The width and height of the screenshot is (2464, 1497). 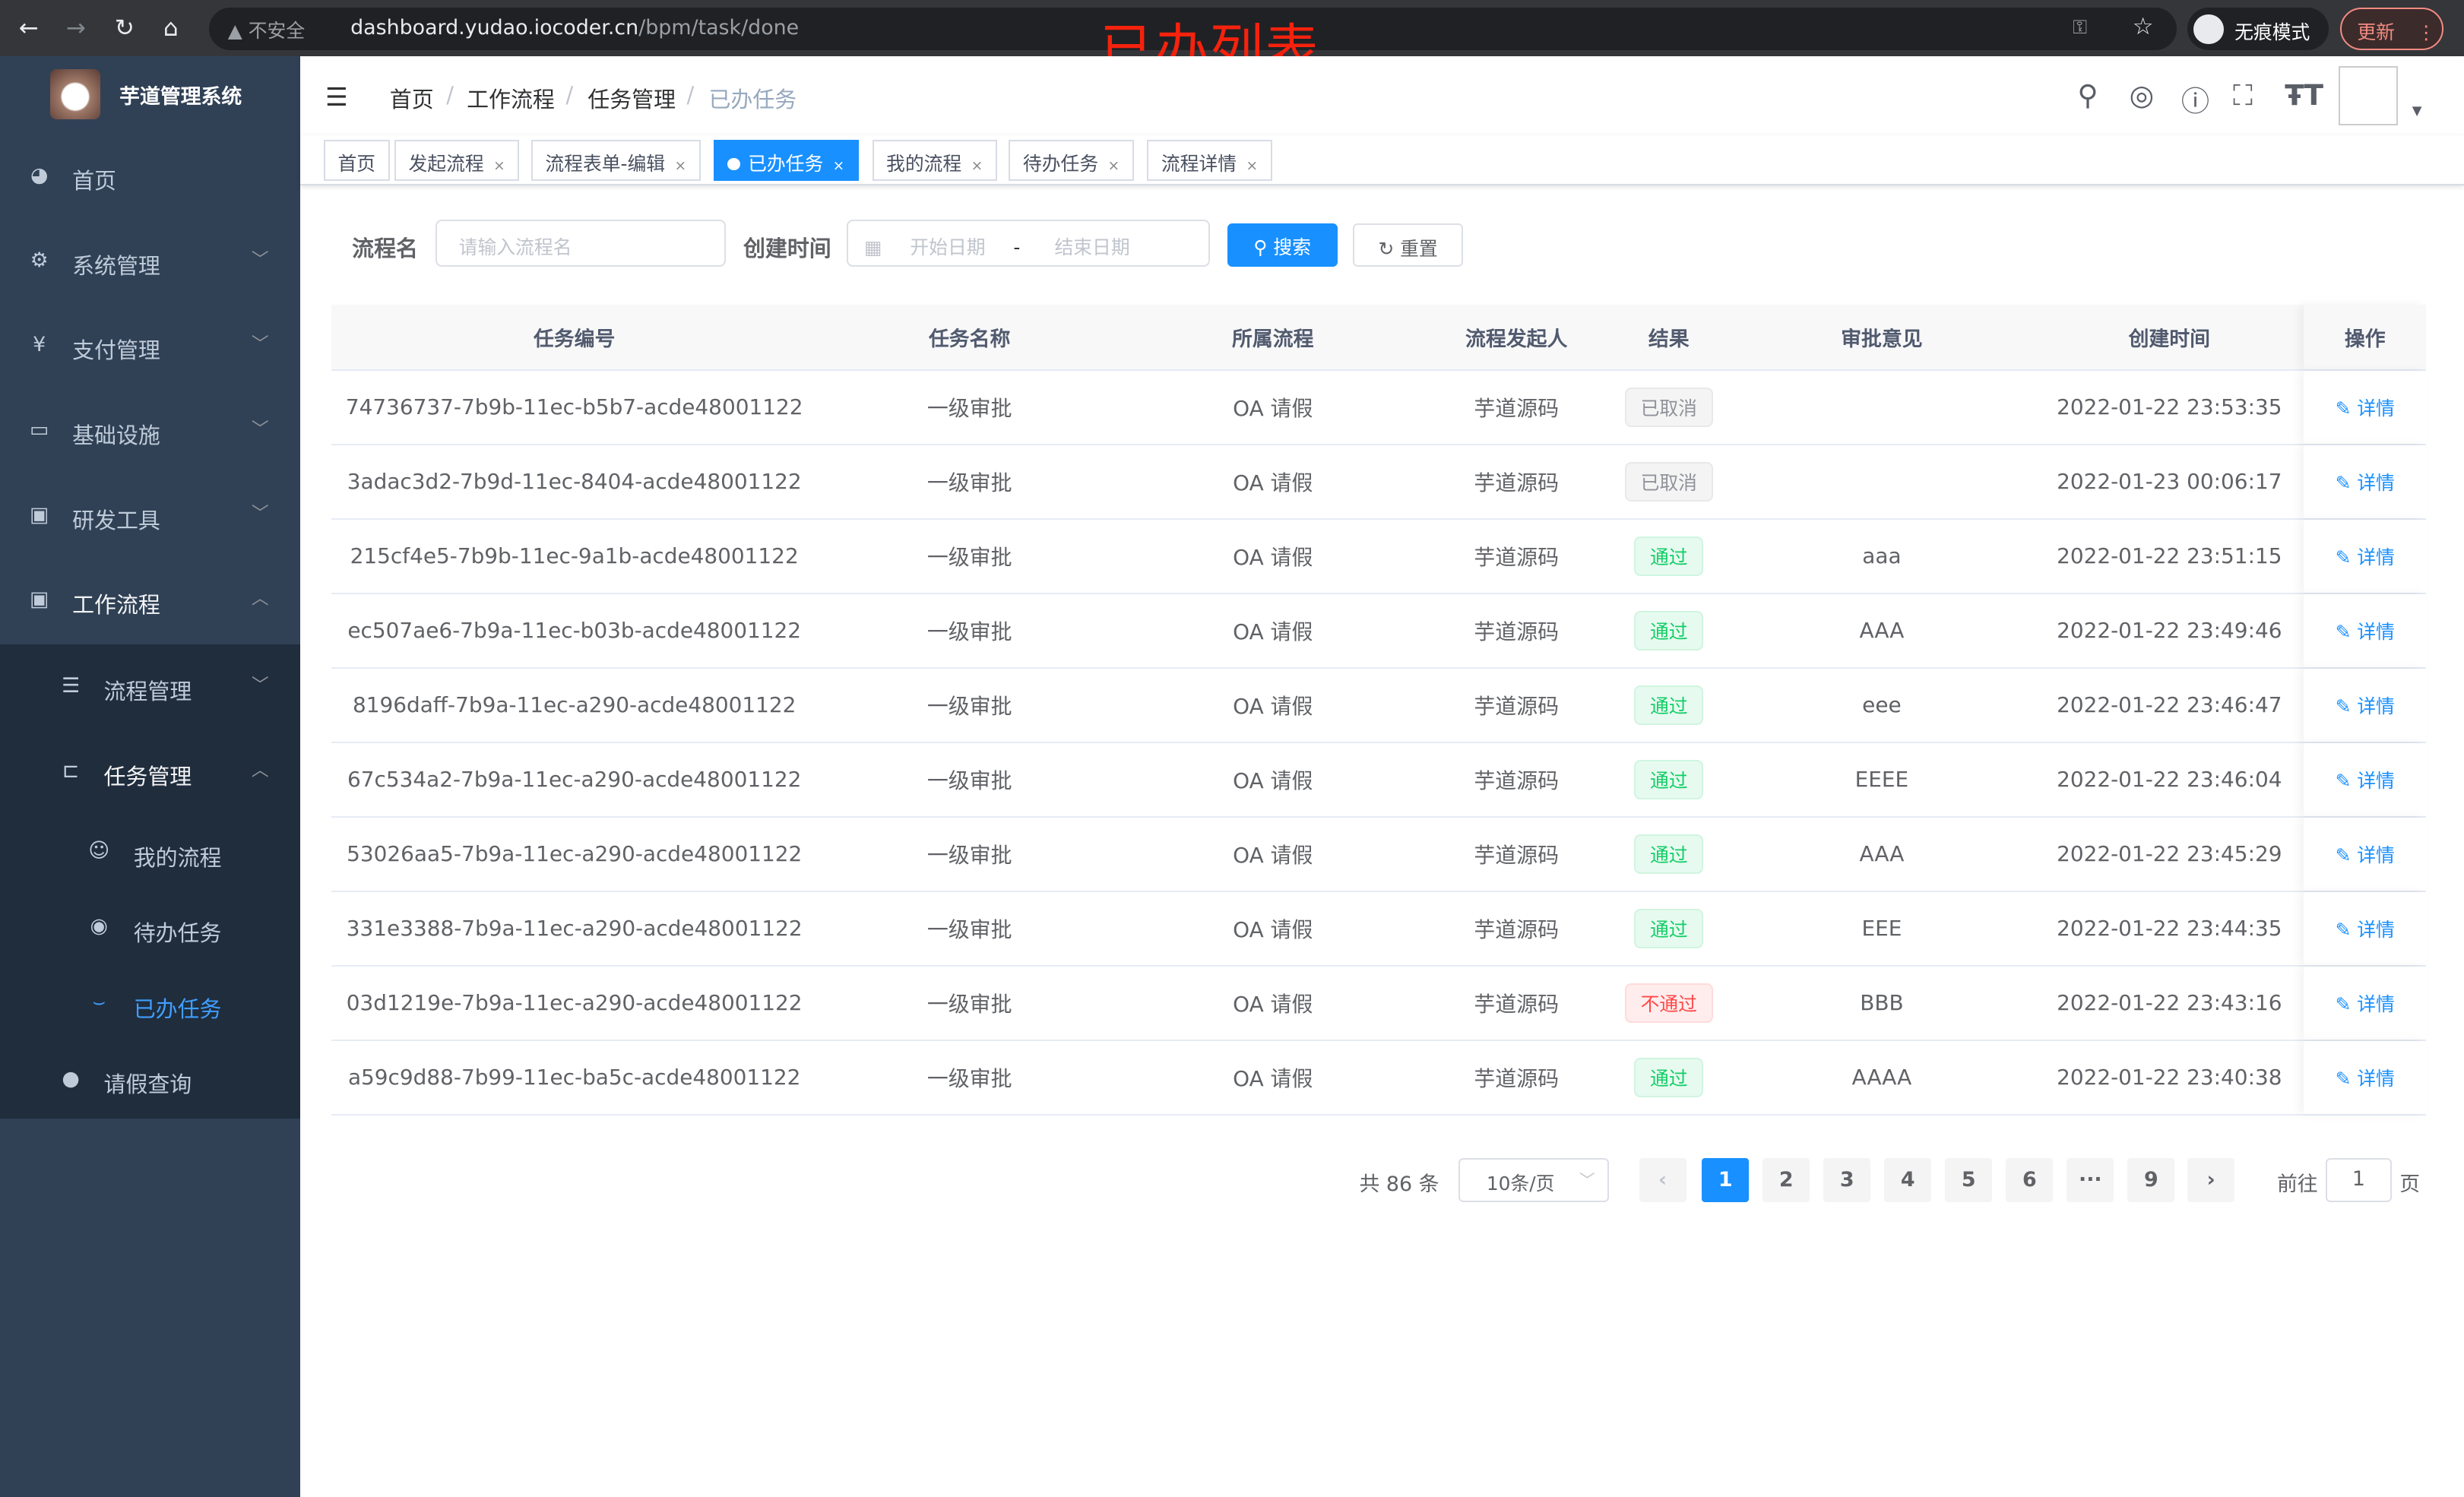 I want to click on cell-task-id: a59c9d88-7b99-11ec-ba5c-acde48001122, so click(x=574, y=1077).